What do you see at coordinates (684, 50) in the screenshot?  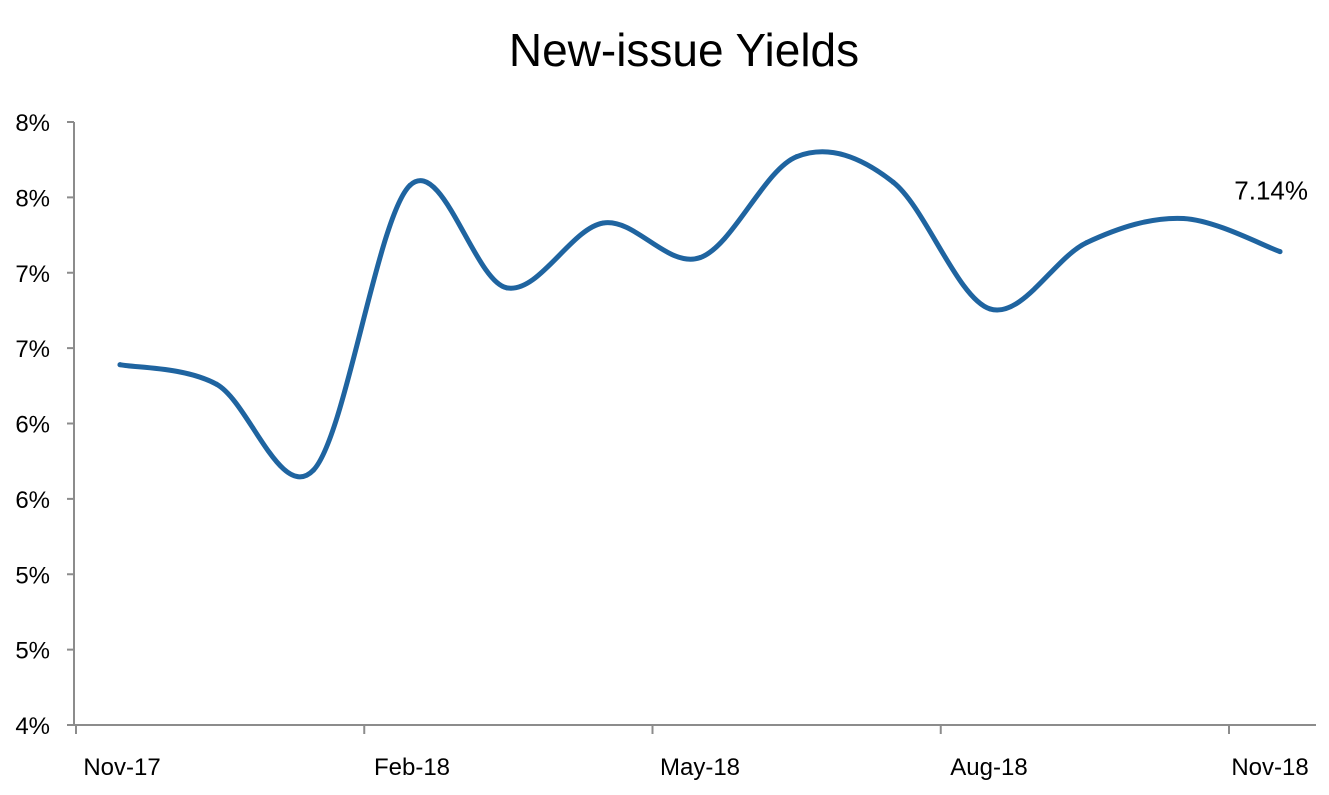 I see `chart-title: New-issue Yields` at bounding box center [684, 50].